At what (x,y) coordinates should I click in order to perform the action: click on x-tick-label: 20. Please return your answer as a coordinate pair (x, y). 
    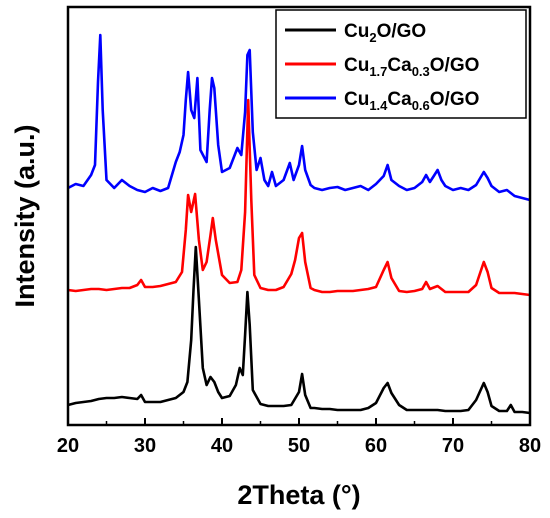
    Looking at the image, I should click on (68, 446).